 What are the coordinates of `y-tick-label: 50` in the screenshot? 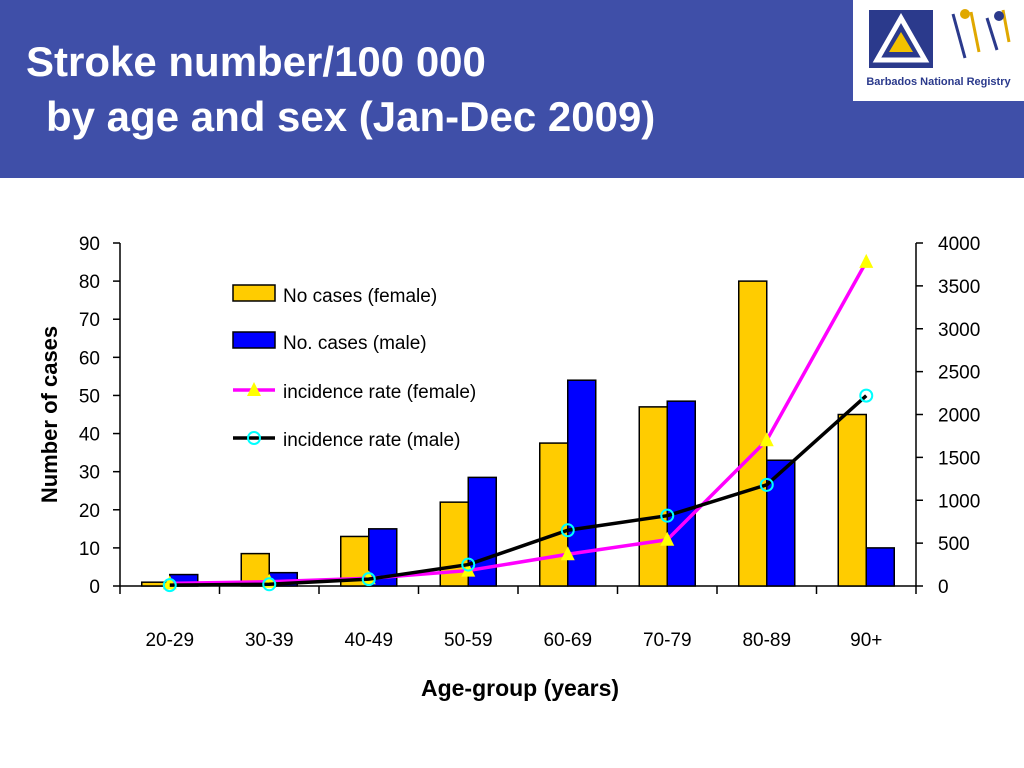 It's located at (89, 396).